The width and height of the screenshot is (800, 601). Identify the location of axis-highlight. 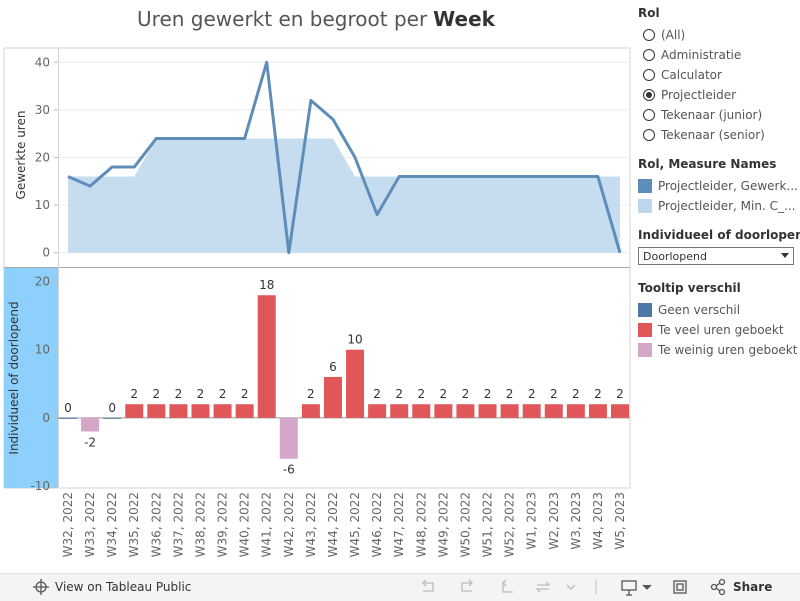
(31, 378).